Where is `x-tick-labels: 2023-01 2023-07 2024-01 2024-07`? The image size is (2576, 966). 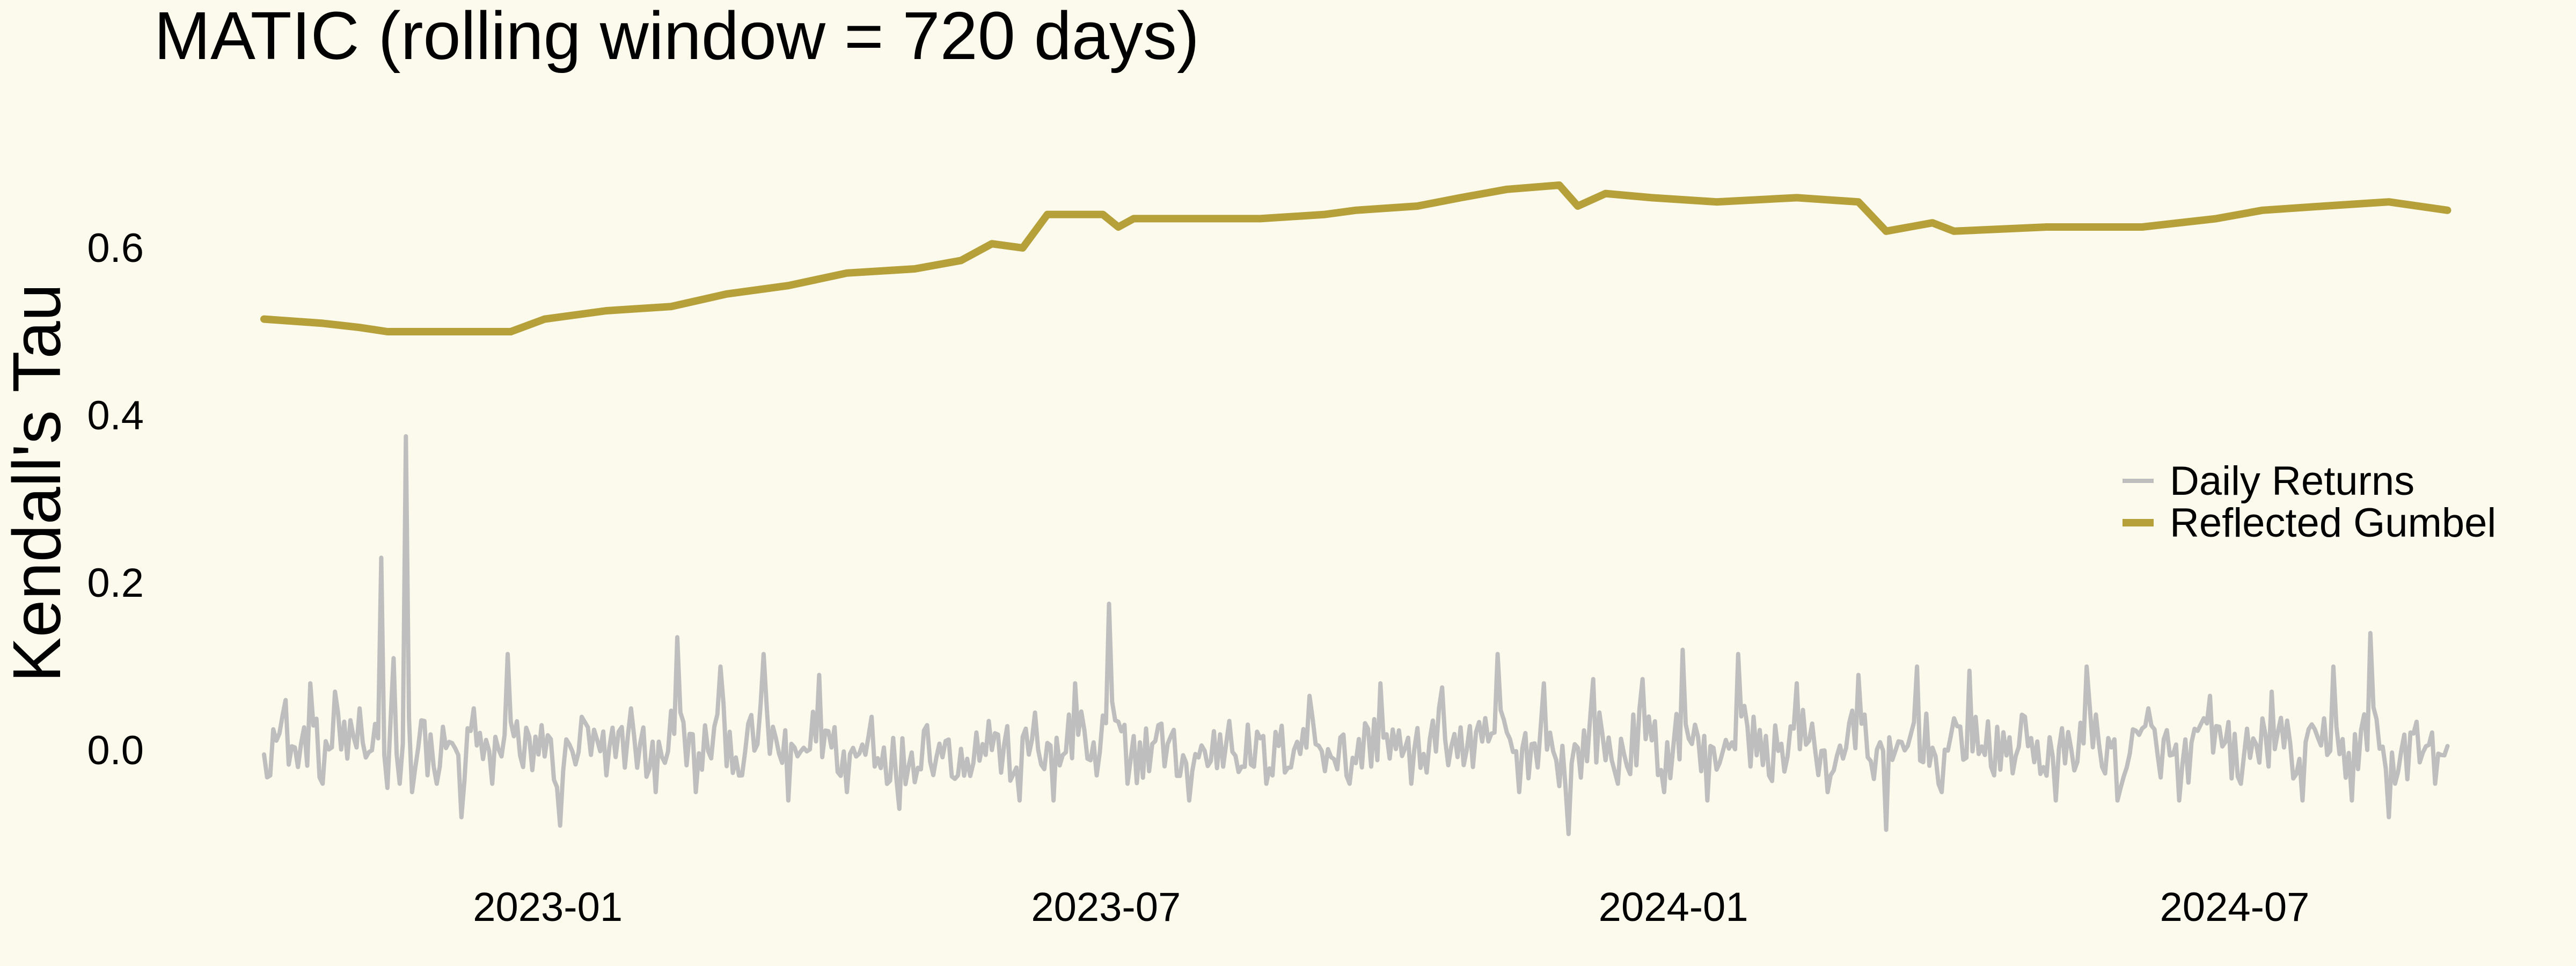 x-tick-labels: 2023-01 2023-07 2024-01 2024-07 is located at coordinates (1391, 907).